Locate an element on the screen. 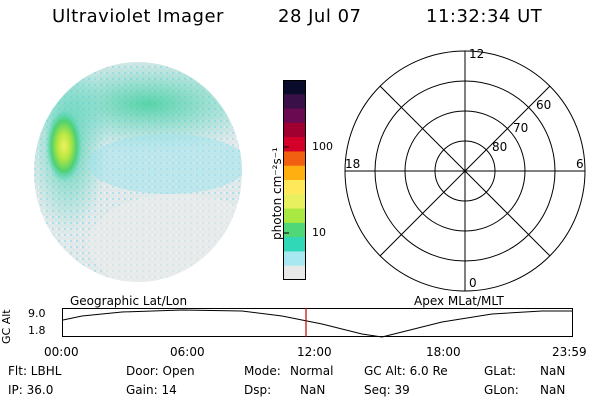 Image resolution: width=600 pixels, height=400 pixels. timeline-plot is located at coordinates (317, 323).